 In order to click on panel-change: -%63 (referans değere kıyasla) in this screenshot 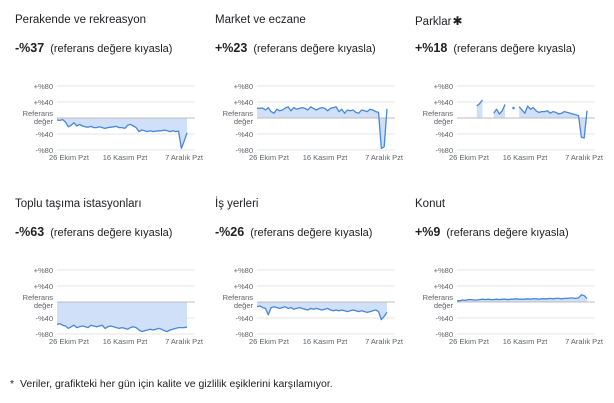, I will do `click(93, 232)`.